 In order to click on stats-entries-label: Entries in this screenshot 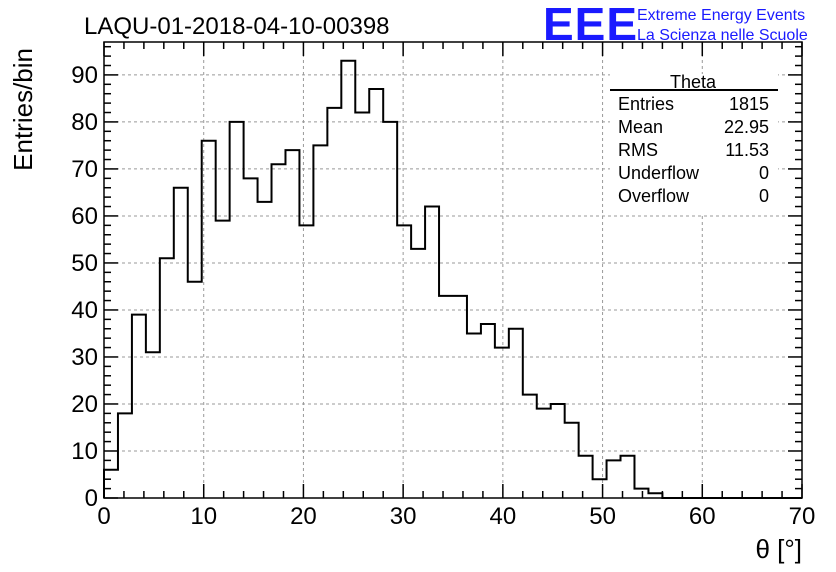, I will do `click(646, 104)`.